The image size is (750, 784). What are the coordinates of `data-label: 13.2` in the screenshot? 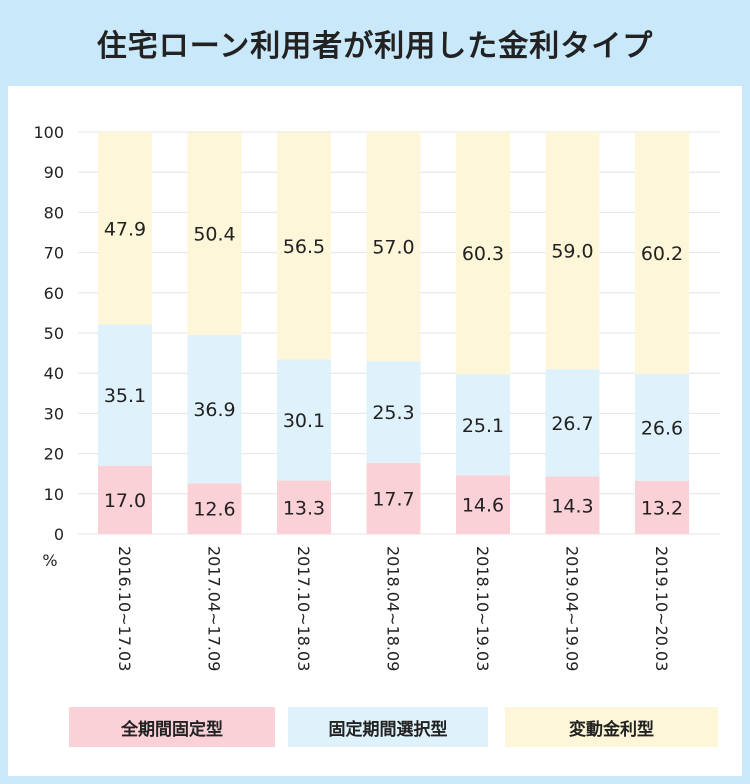 It's located at (662, 508).